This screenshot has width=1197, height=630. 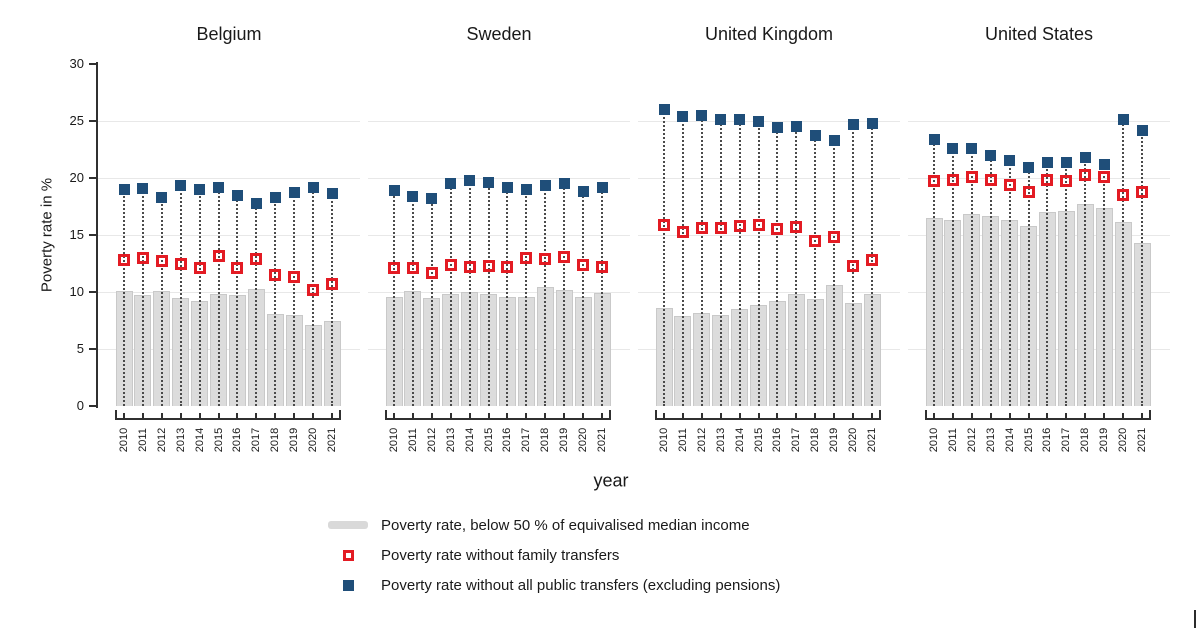 What do you see at coordinates (348, 555) in the screenshot?
I see `legend-swatch-red-square-icon` at bounding box center [348, 555].